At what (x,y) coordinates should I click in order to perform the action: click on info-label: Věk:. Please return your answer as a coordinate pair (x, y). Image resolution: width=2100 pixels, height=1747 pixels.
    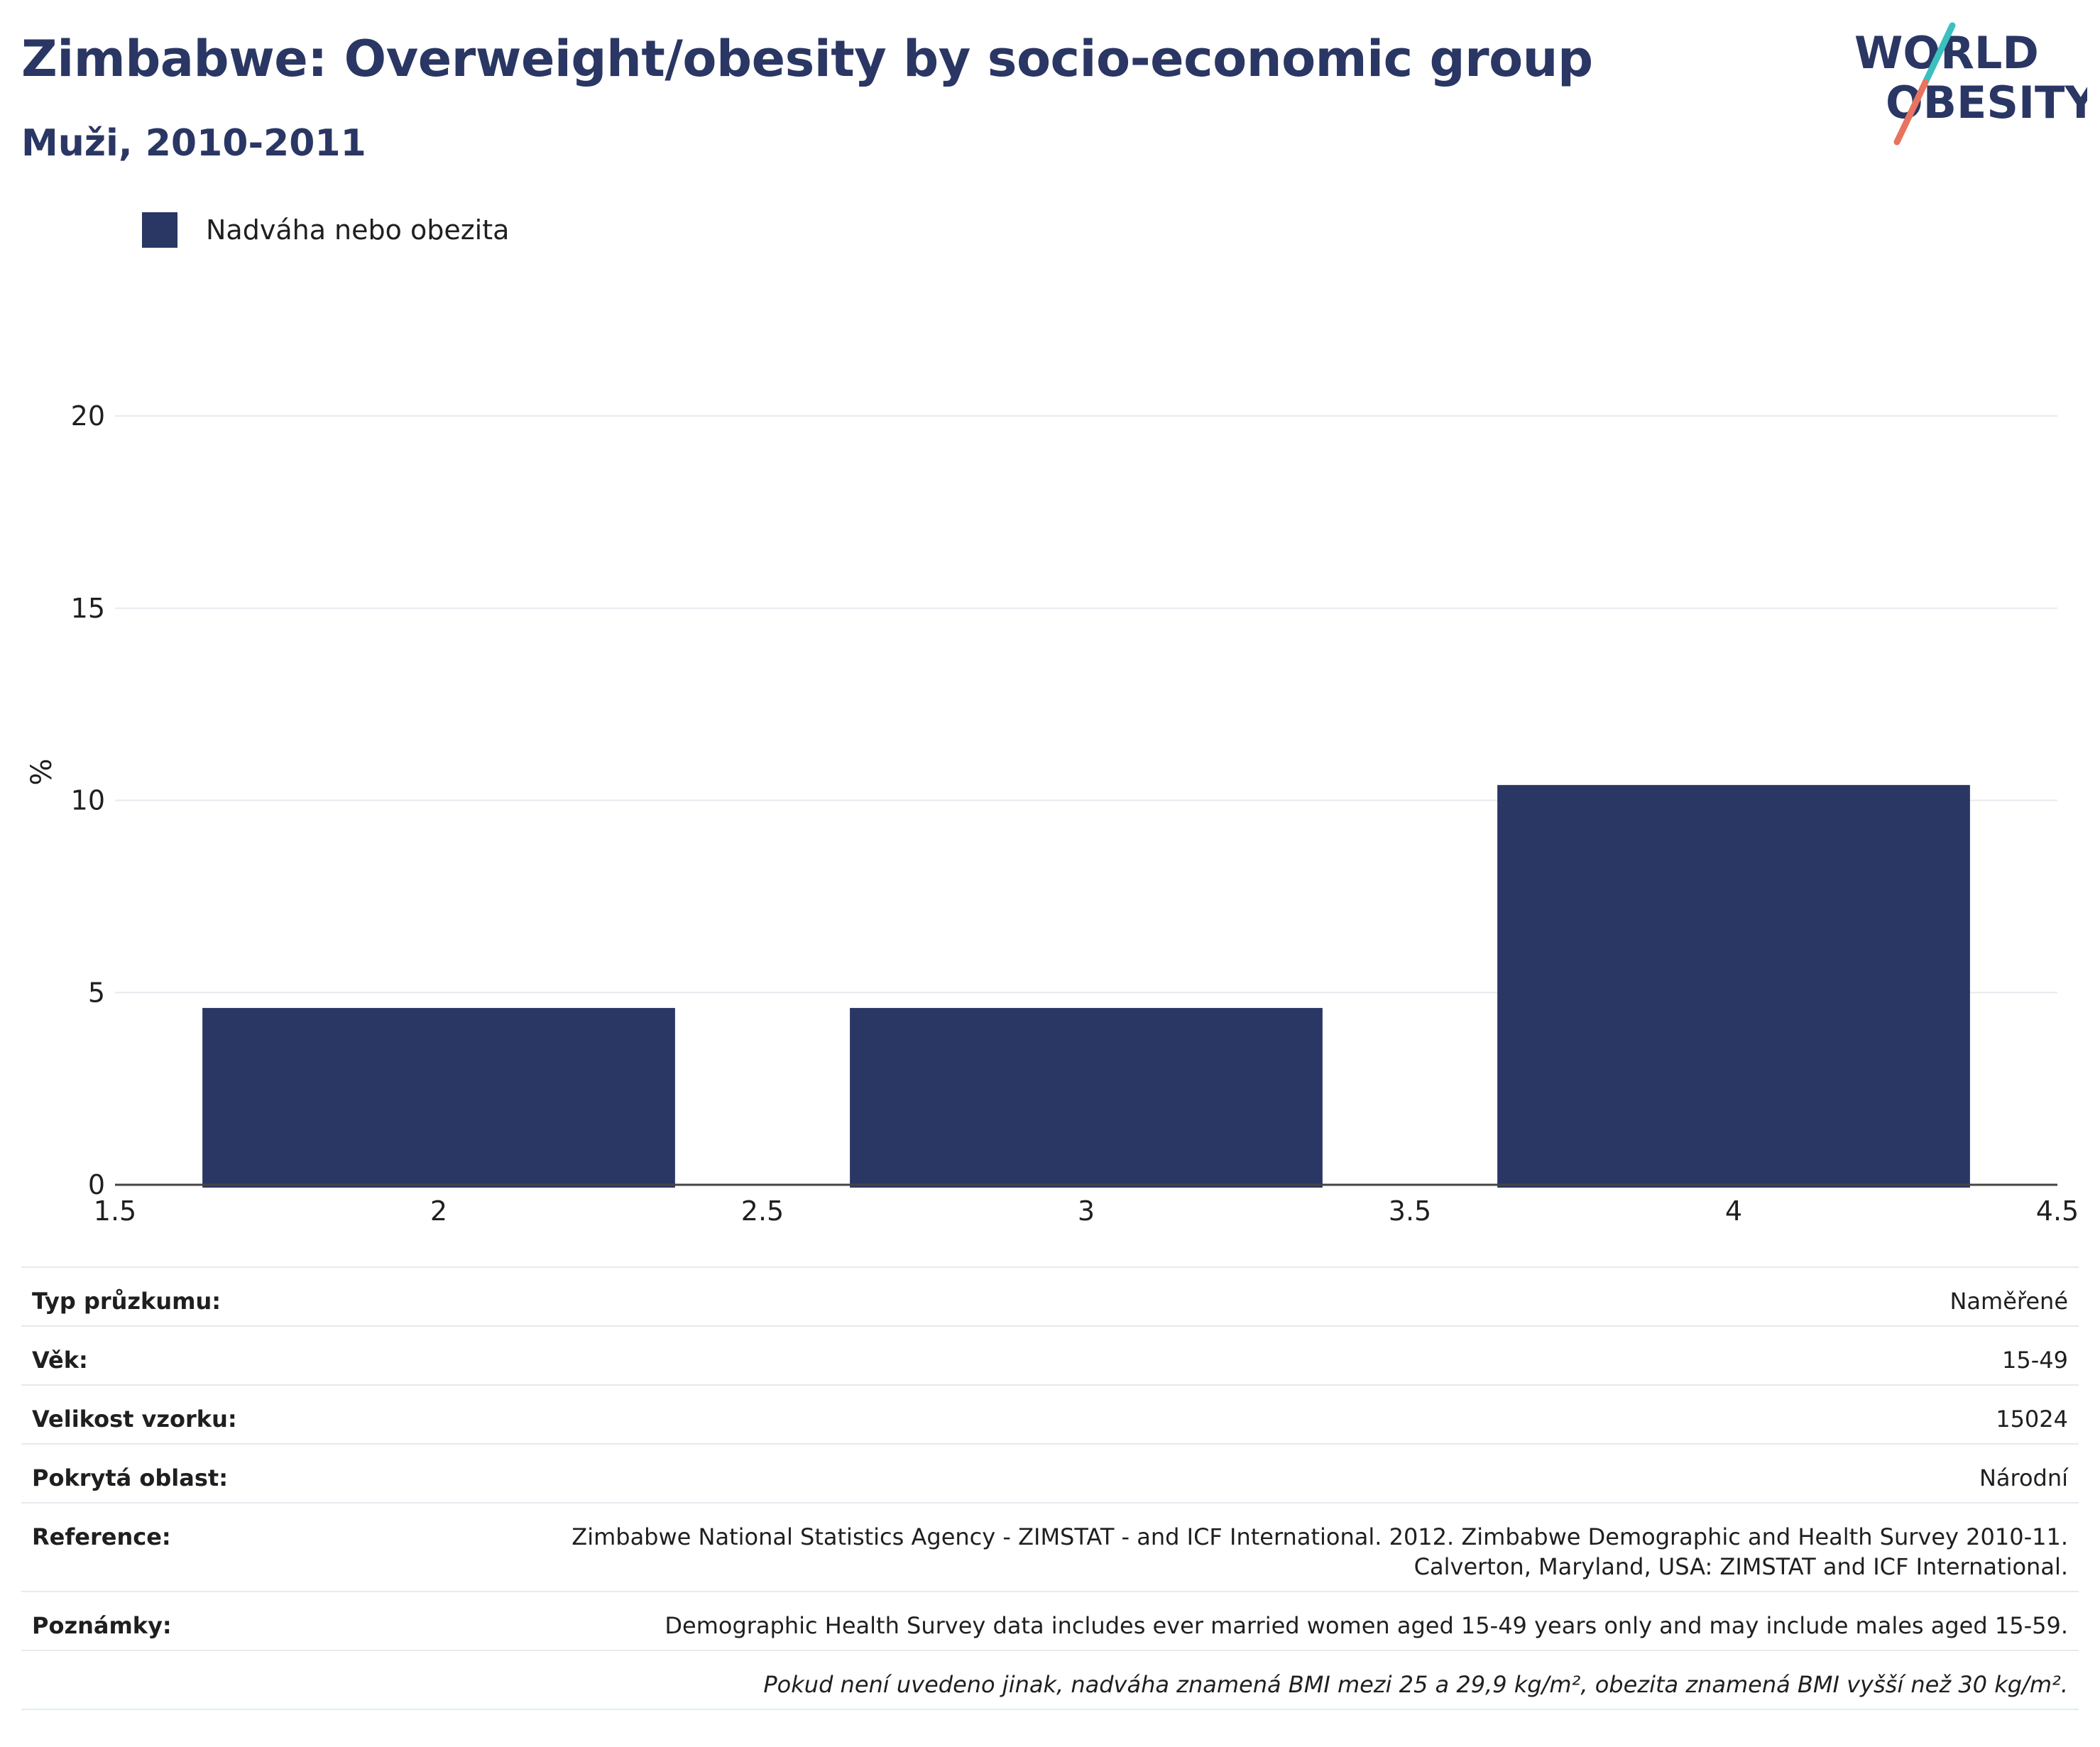
    Looking at the image, I should click on (60, 1360).